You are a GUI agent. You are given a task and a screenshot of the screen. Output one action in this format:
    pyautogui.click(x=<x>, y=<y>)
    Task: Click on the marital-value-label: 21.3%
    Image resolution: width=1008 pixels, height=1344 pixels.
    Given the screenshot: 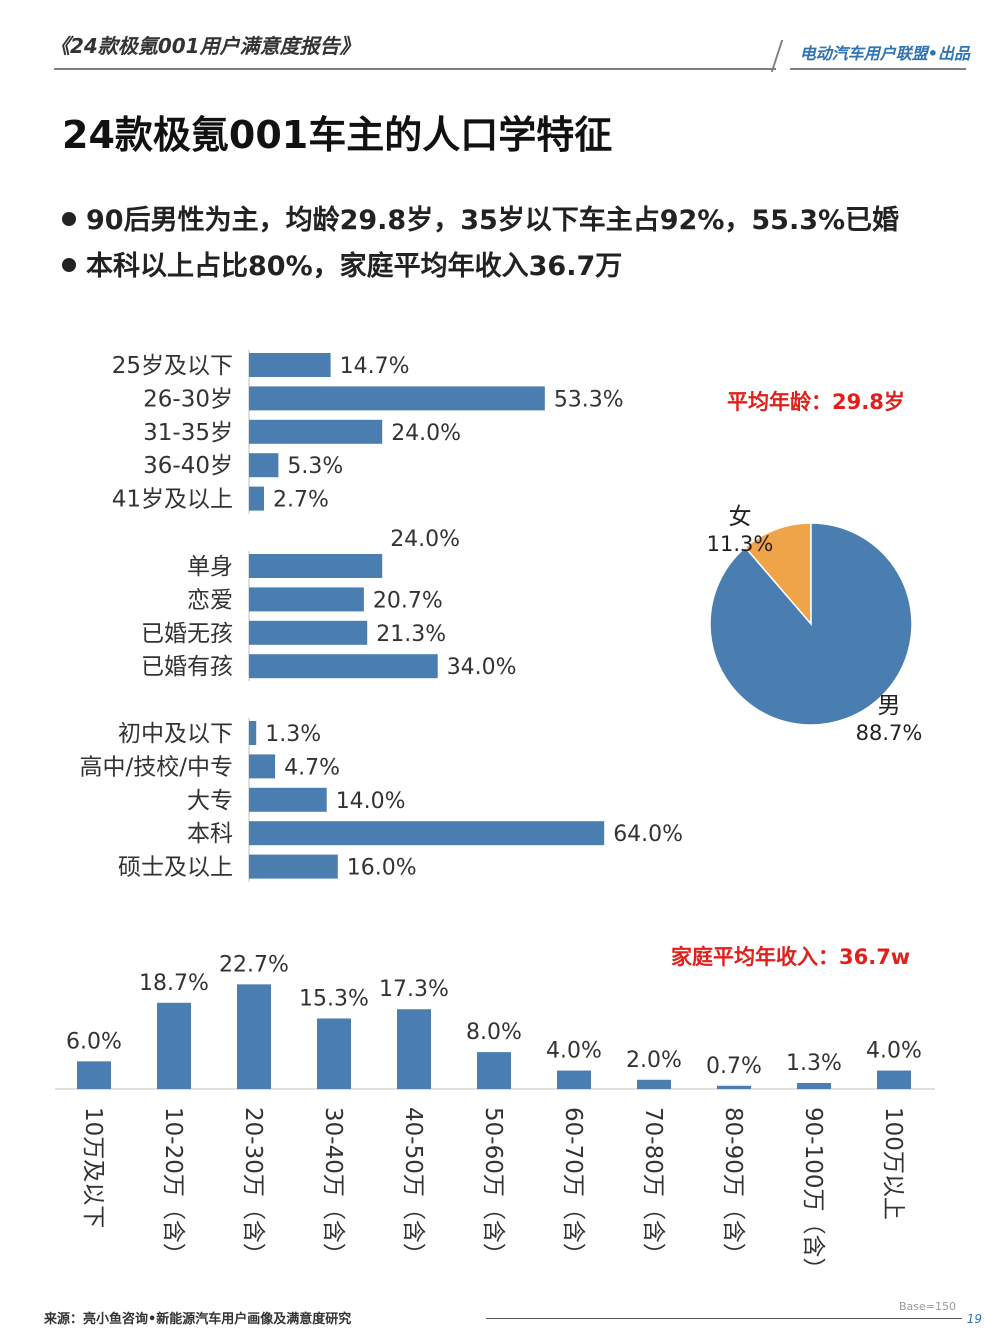 What is the action you would take?
    pyautogui.click(x=411, y=634)
    